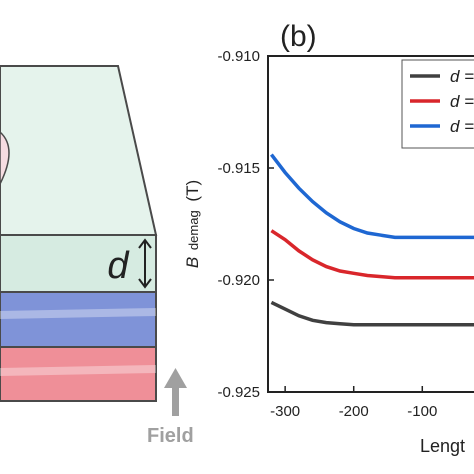 The height and width of the screenshot is (474, 474). Describe the element at coordinates (5, 157) in the screenshot. I see `bubble-shape` at that location.